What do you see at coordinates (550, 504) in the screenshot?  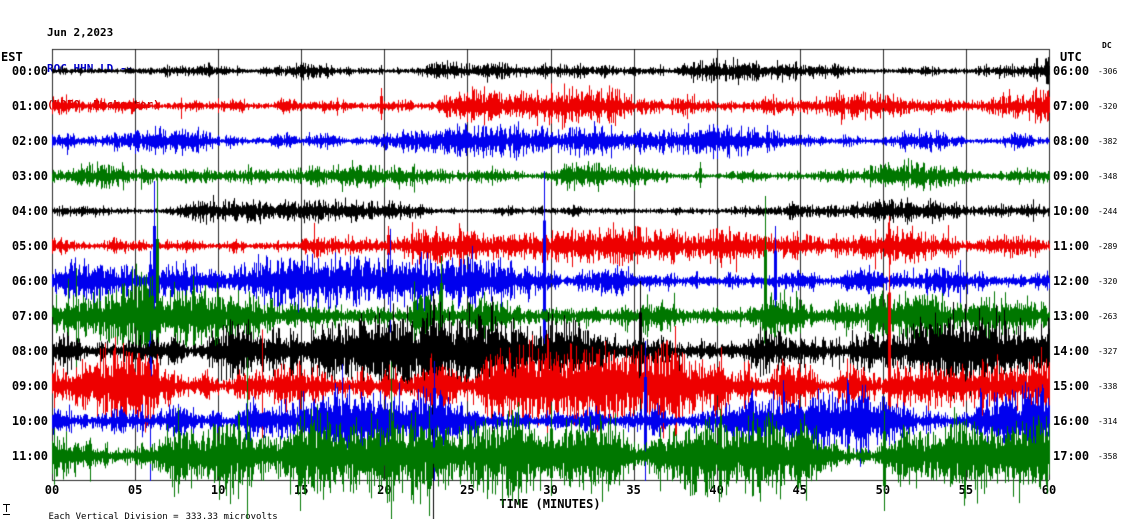 I see `x-axis-title: TIME (MINUTES)` at bounding box center [550, 504].